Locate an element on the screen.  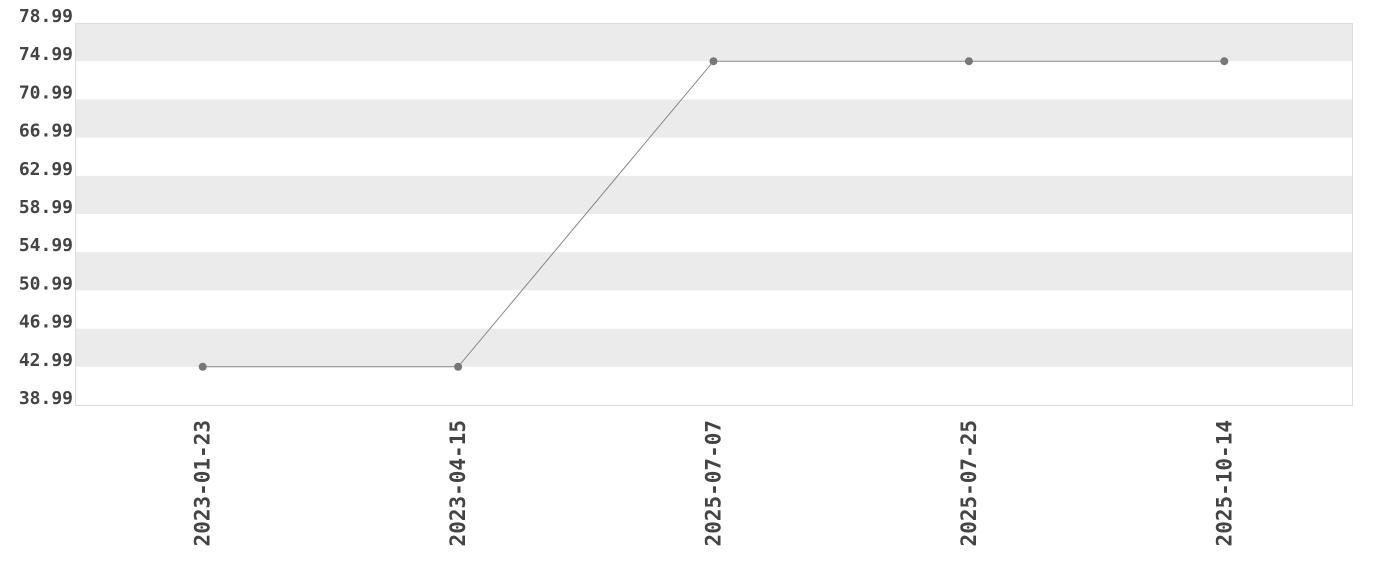
y-tick-label: 42.99 is located at coordinates (46, 360).